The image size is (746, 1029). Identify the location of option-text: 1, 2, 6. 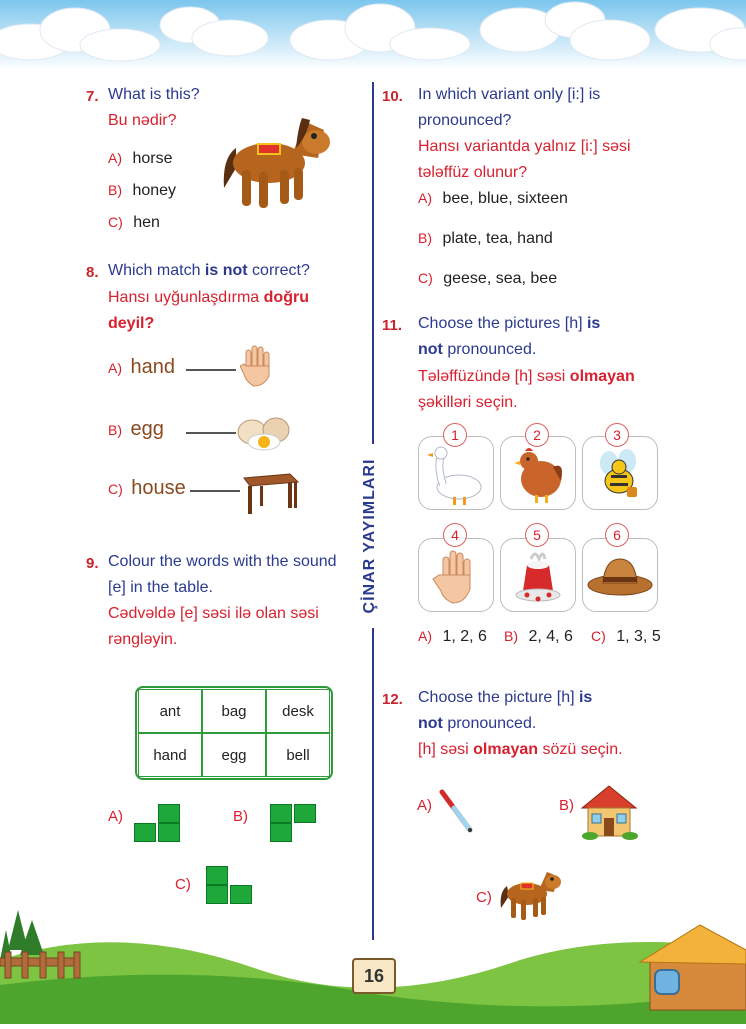
(464, 636).